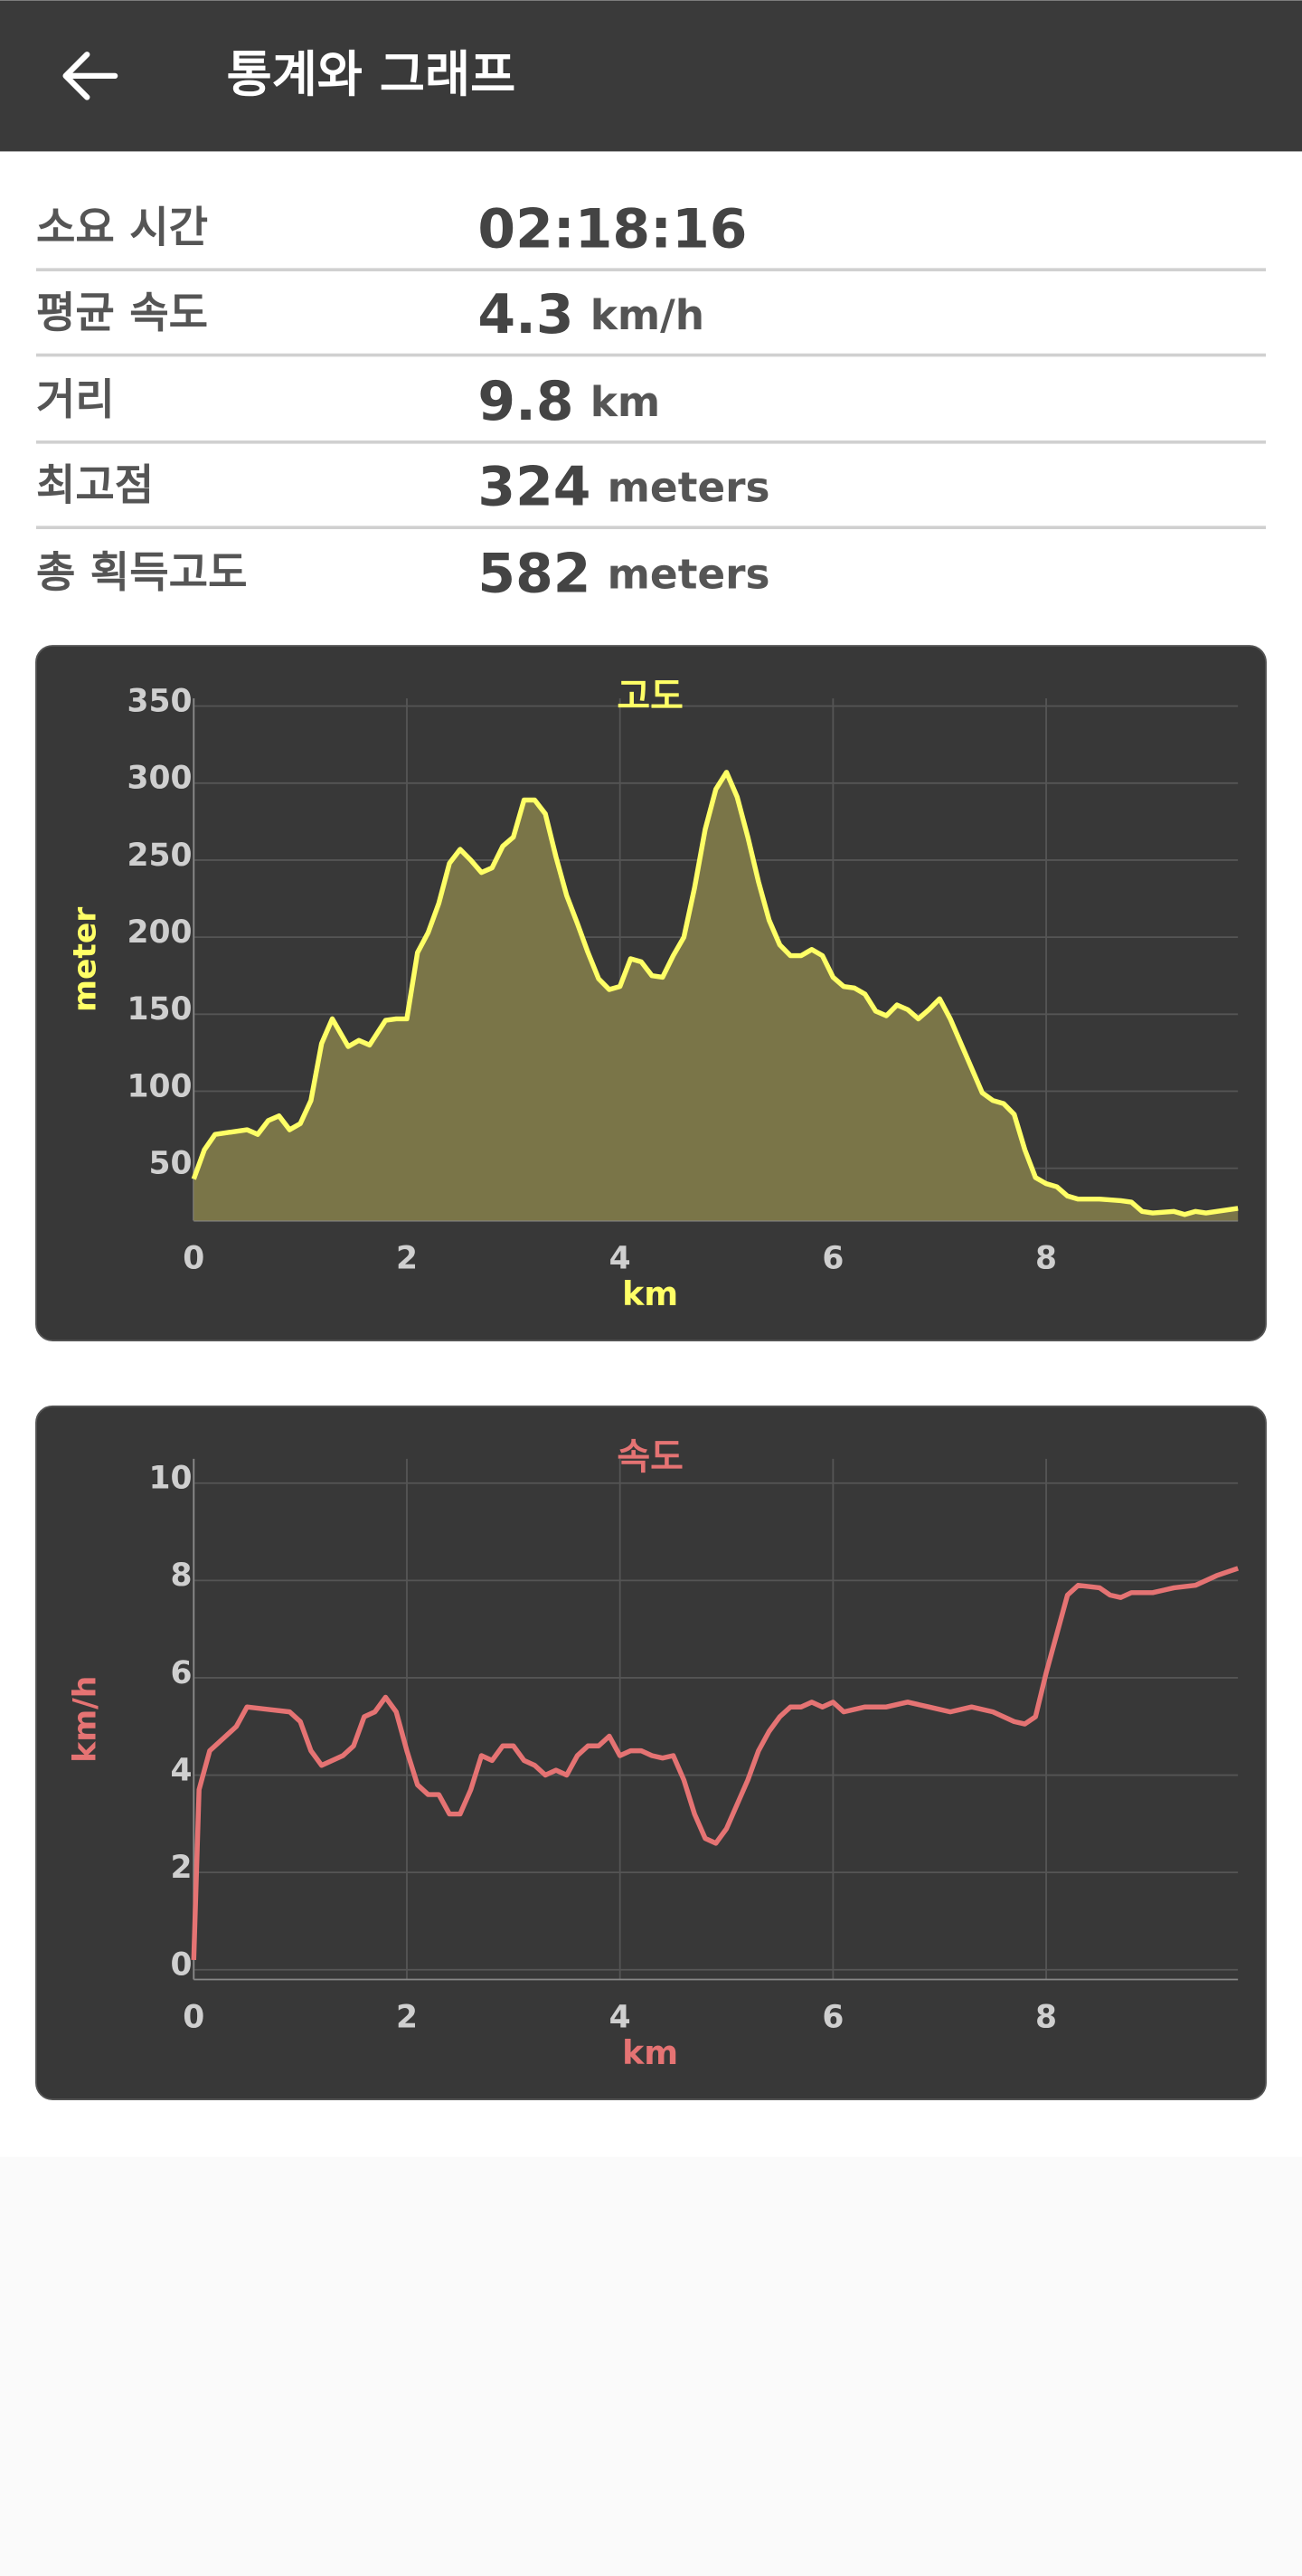  I want to click on chart-title: 고도, so click(650, 696).